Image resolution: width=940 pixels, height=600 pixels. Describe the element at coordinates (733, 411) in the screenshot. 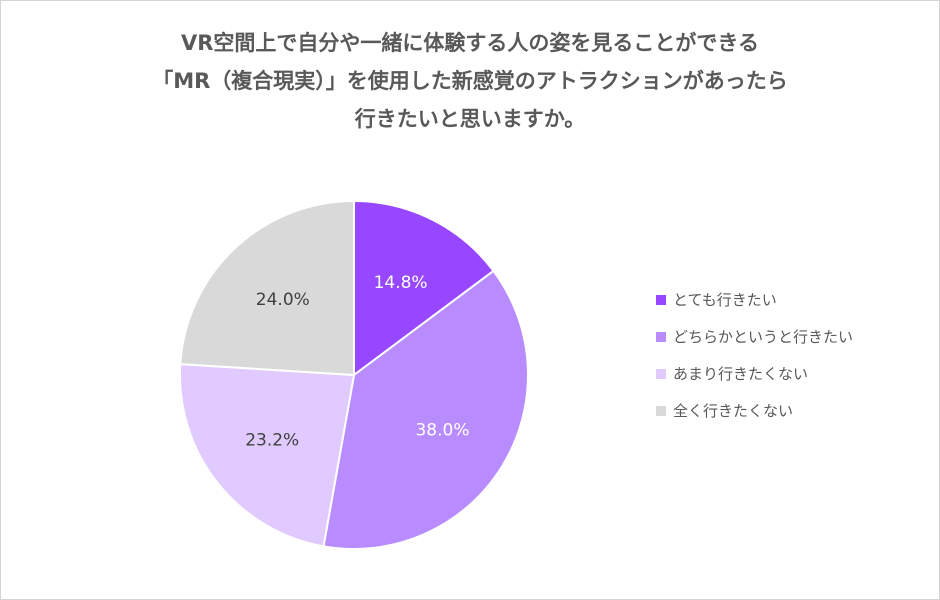

I see `legend-label-3: 全く行きたくない` at that location.